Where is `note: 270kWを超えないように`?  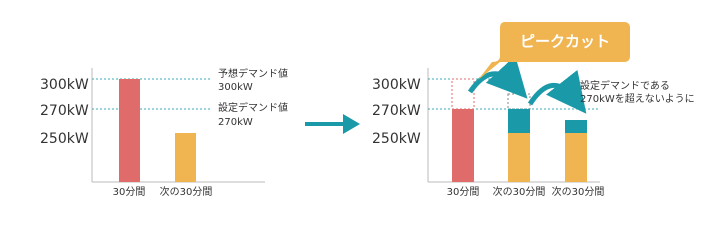
note: 270kWを超えないように is located at coordinates (637, 98).